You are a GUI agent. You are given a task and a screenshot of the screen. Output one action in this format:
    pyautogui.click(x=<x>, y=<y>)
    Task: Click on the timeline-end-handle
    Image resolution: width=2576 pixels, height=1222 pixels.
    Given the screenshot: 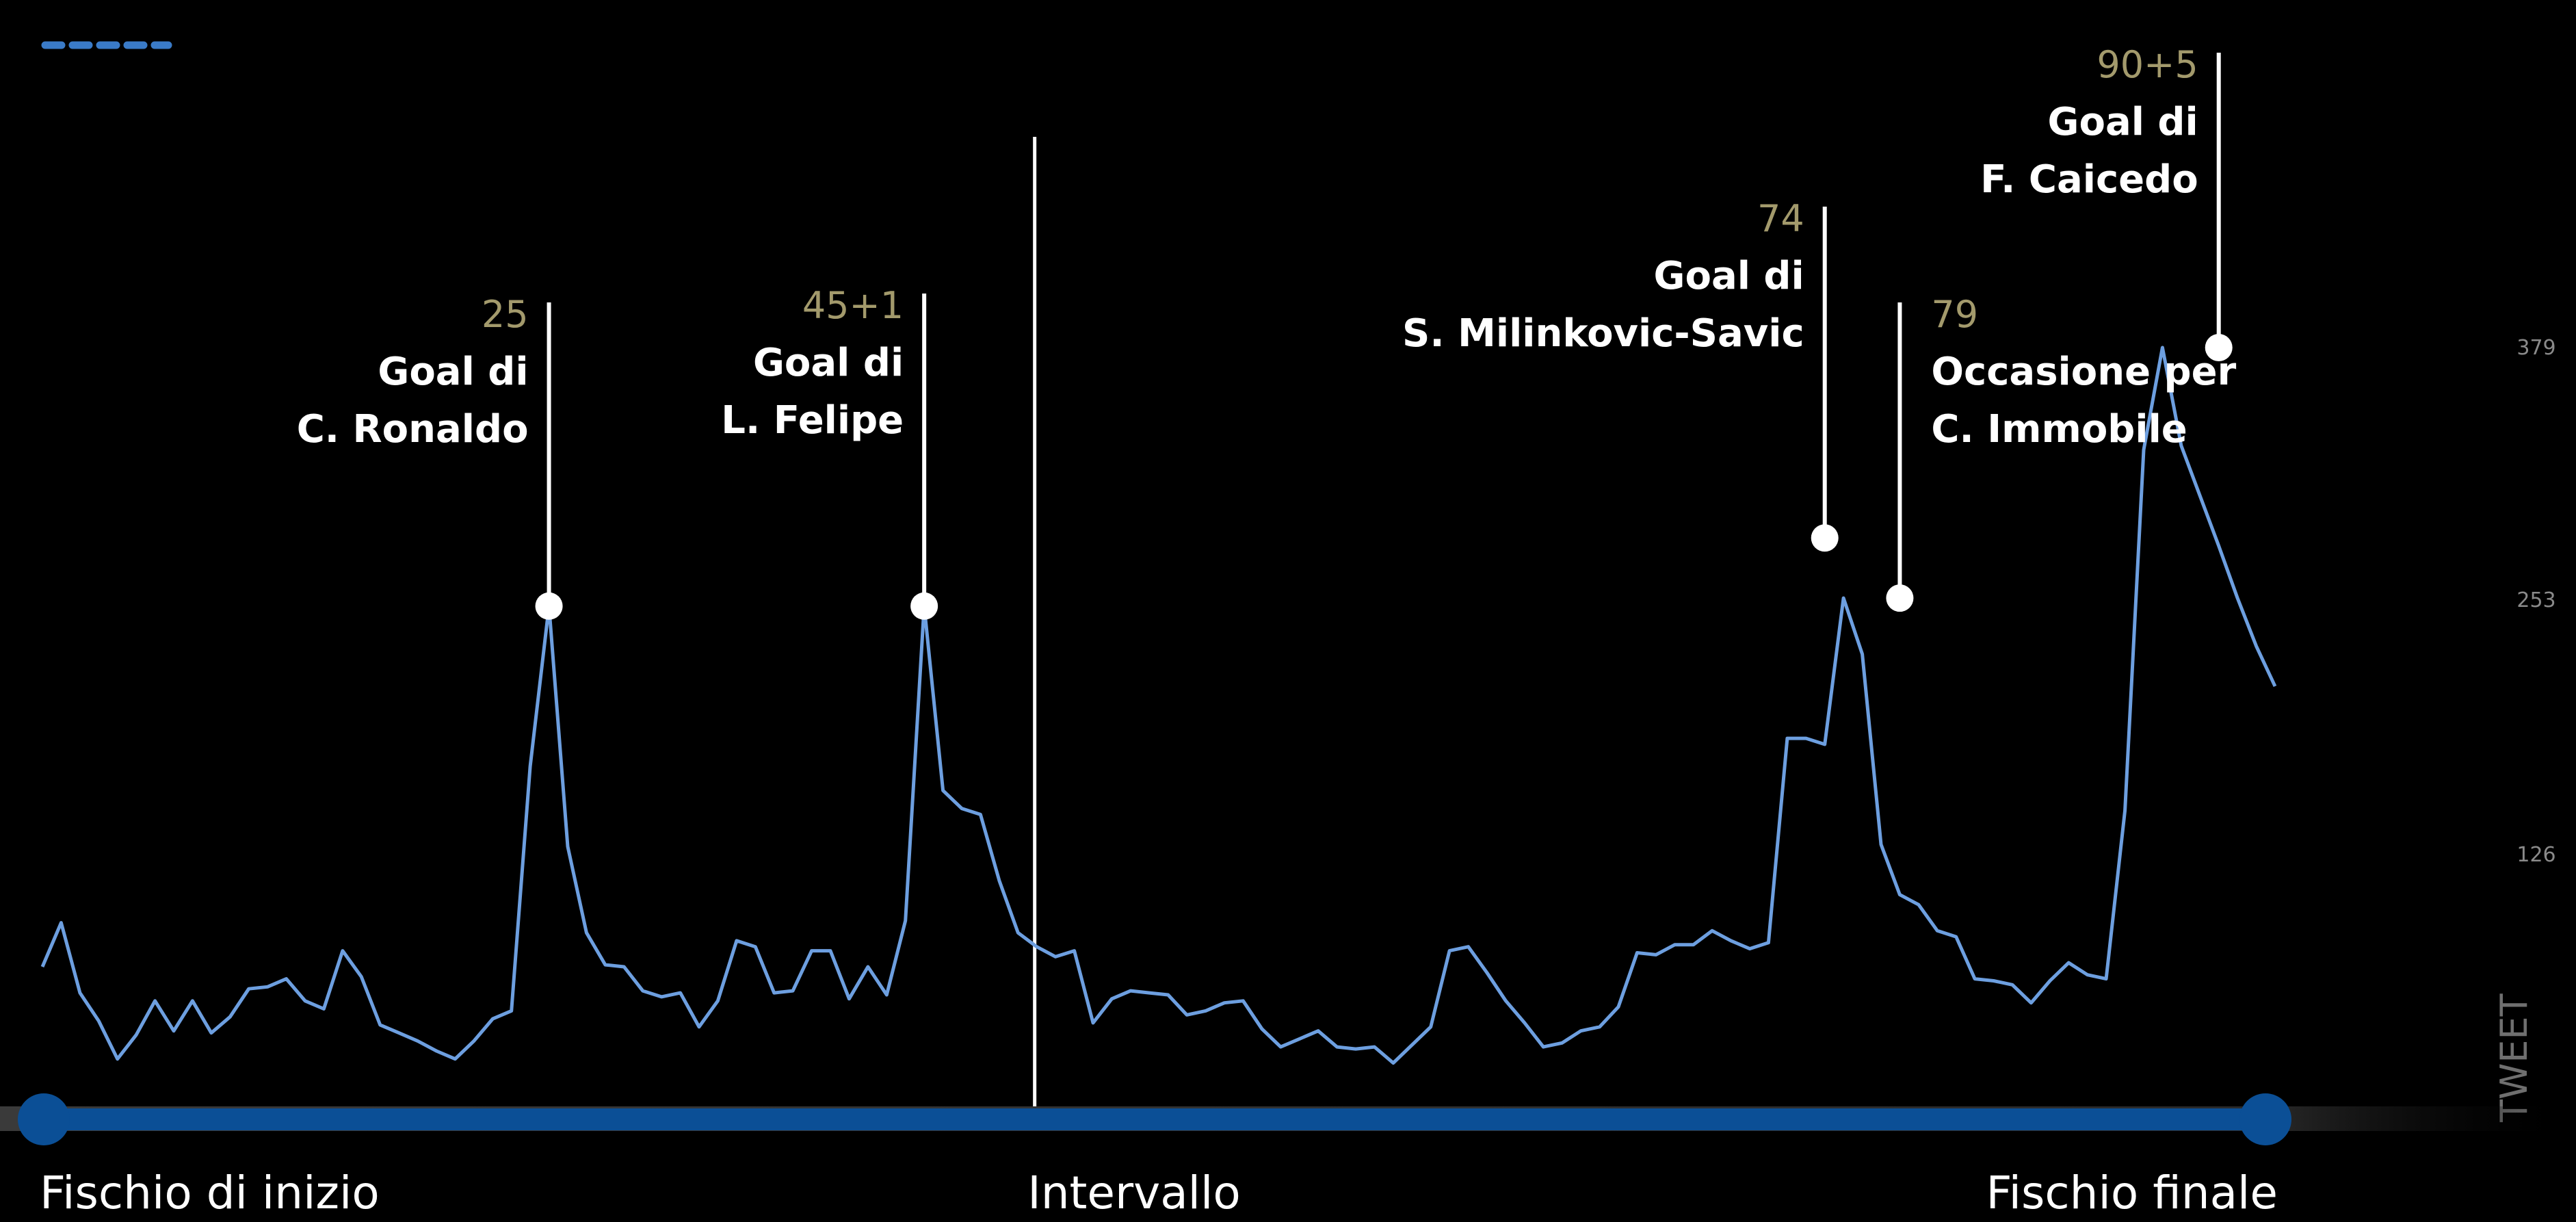 What is the action you would take?
    pyautogui.click(x=2265, y=1119)
    